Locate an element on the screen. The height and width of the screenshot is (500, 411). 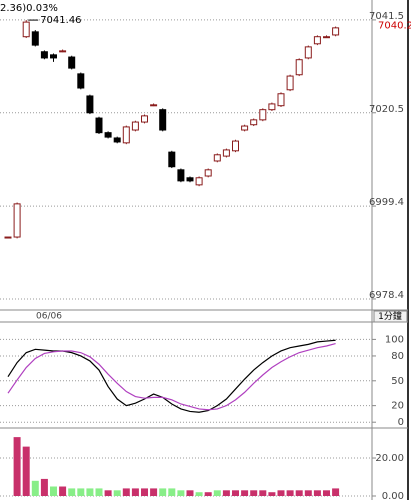
y-tick-label: 0.00 is located at coordinates (393, 495).